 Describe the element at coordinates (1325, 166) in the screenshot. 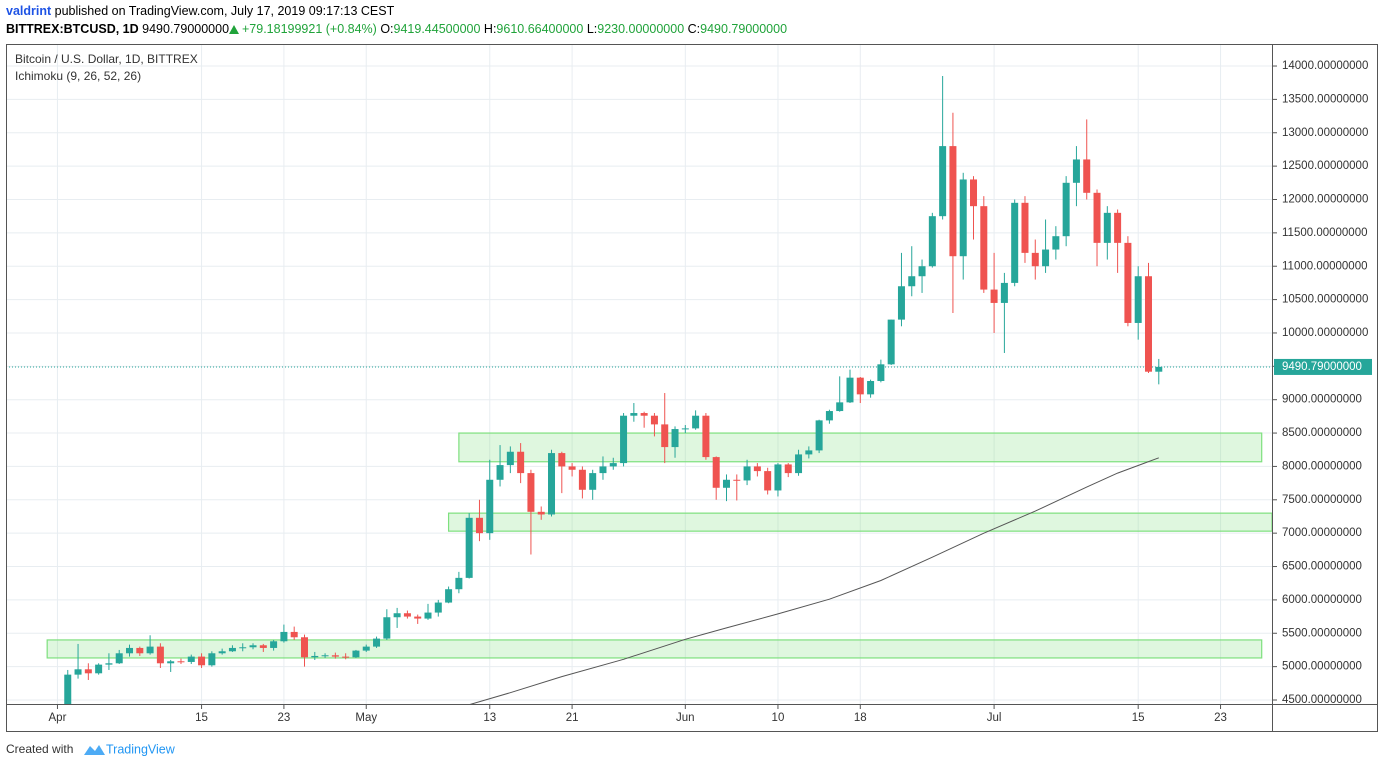

I see `y-tick-label: 12500.00000000` at that location.